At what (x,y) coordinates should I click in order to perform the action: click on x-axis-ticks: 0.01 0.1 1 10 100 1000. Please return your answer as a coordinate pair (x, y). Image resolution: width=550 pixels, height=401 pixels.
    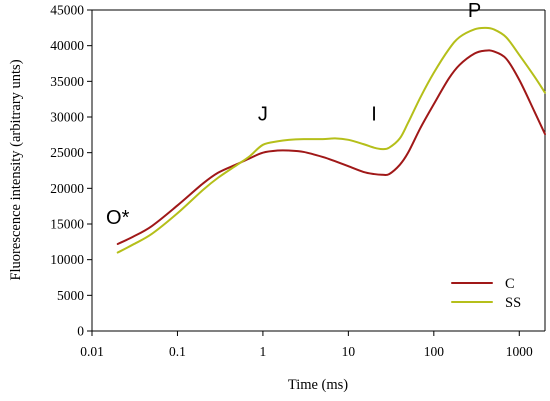
    Looking at the image, I should click on (306, 345).